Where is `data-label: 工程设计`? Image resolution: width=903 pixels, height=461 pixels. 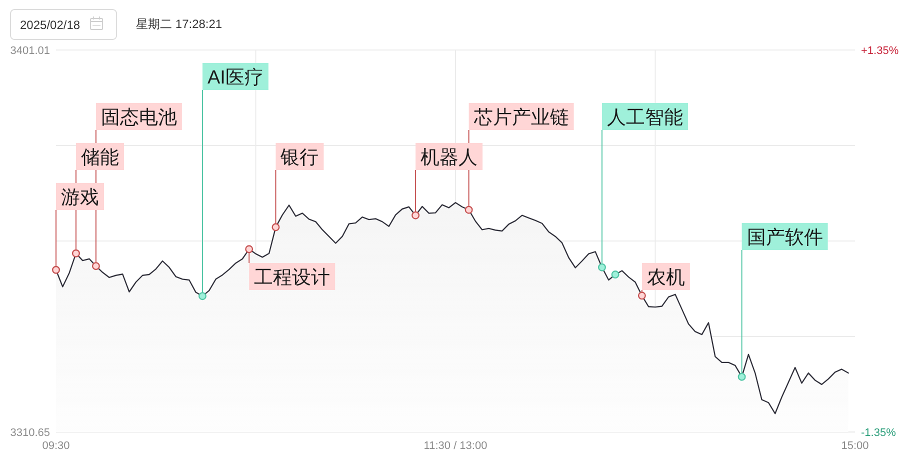 data-label: 工程设计 is located at coordinates (292, 278).